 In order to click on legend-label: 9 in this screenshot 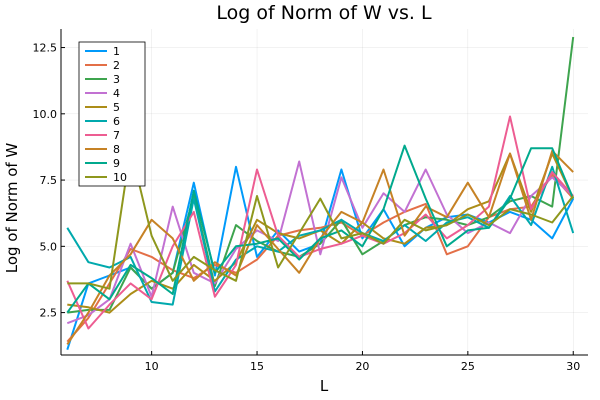, I will do `click(116, 163)`.